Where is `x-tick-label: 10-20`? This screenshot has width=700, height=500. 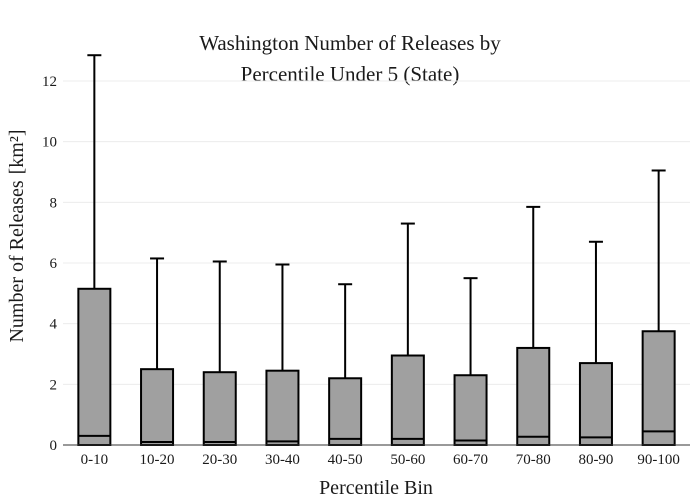
x-tick-label: 10-20 is located at coordinates (157, 460).